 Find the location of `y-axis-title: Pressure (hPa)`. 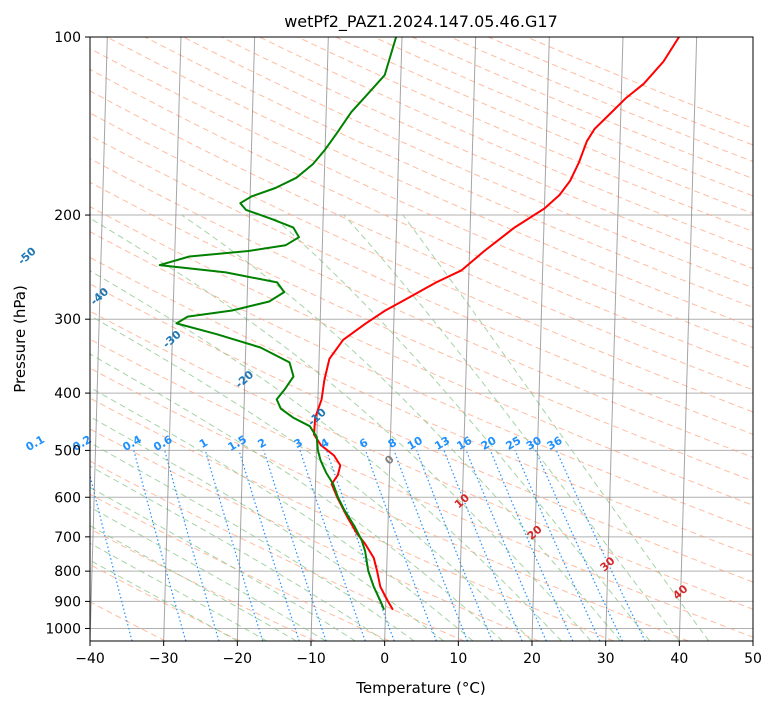

y-axis-title: Pressure (hPa) is located at coordinates (20, 339).